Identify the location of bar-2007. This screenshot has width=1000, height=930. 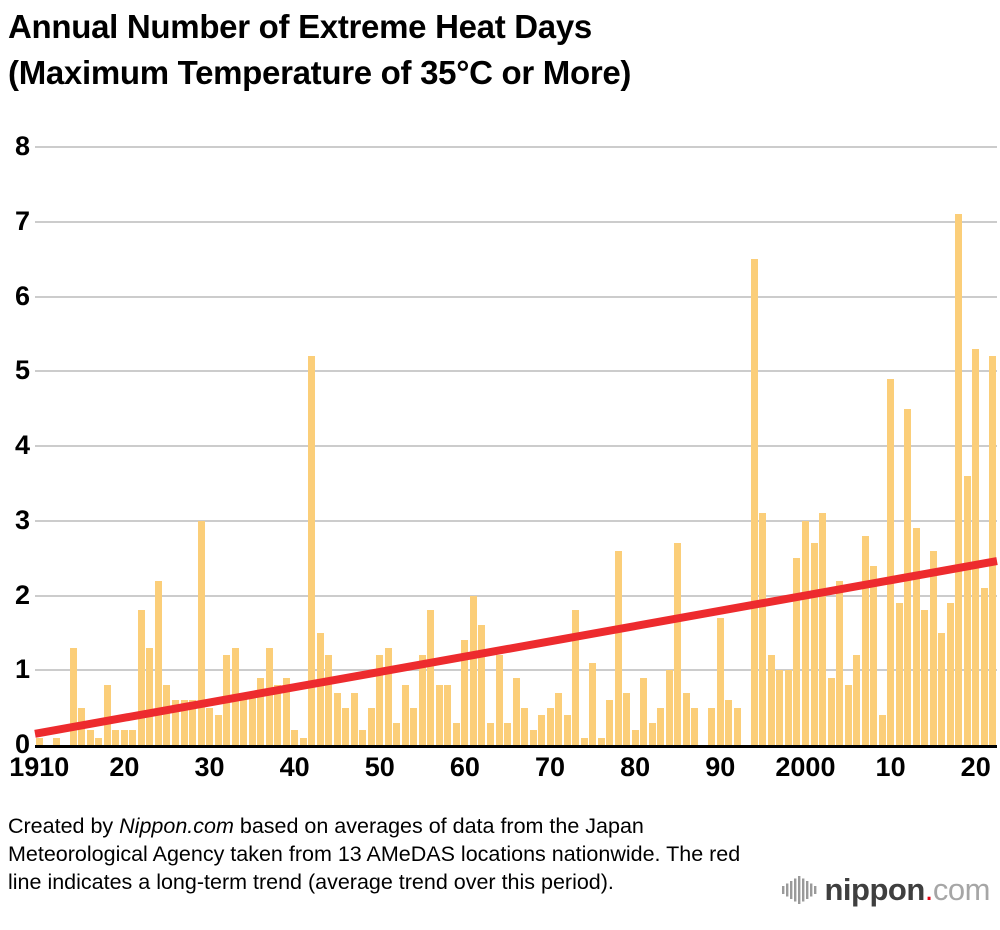
(865, 640).